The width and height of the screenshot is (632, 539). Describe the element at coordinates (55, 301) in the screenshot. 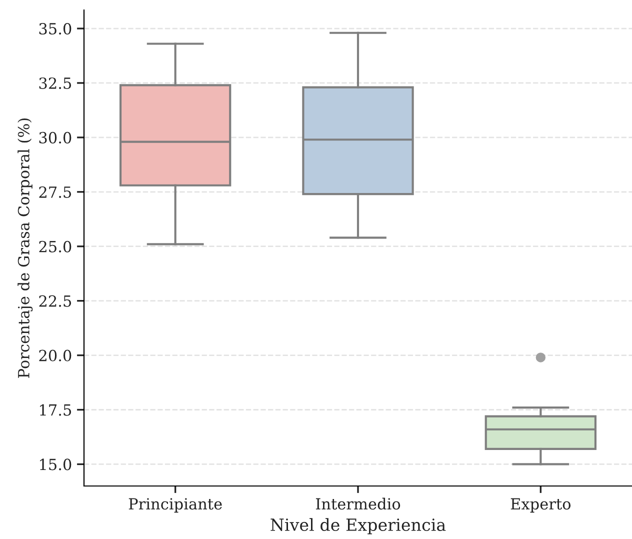

I see `y-tick-label: 22.5` at that location.